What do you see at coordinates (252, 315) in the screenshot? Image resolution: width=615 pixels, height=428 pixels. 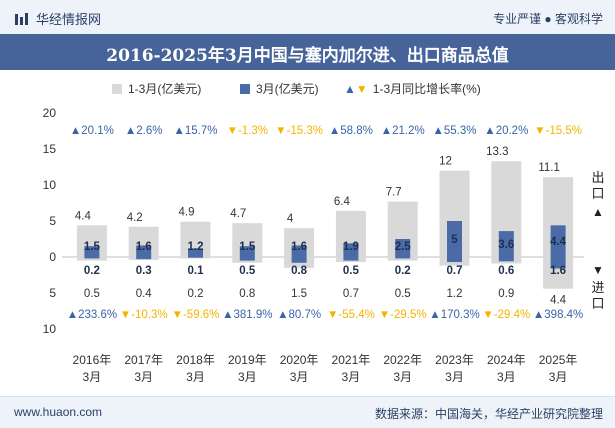 I see `growth-rate-value: 381.9%` at bounding box center [252, 315].